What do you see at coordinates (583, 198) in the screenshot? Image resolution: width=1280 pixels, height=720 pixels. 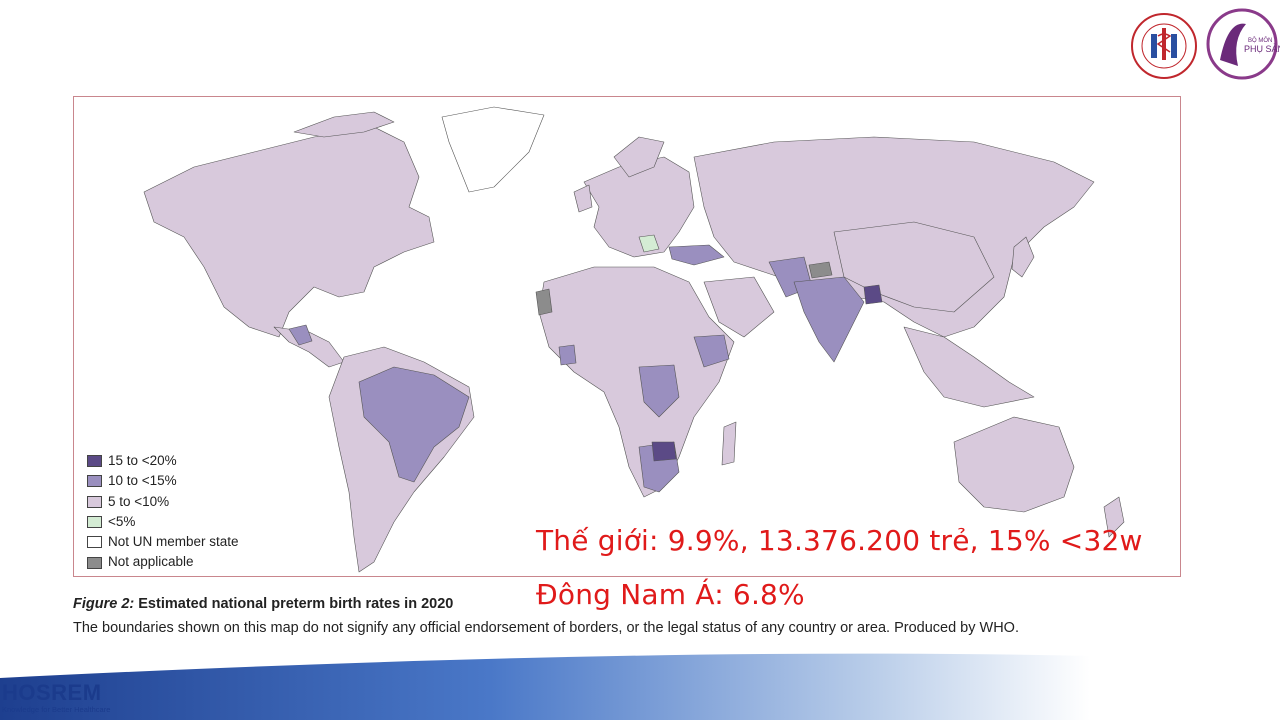 I see `uk` at bounding box center [583, 198].